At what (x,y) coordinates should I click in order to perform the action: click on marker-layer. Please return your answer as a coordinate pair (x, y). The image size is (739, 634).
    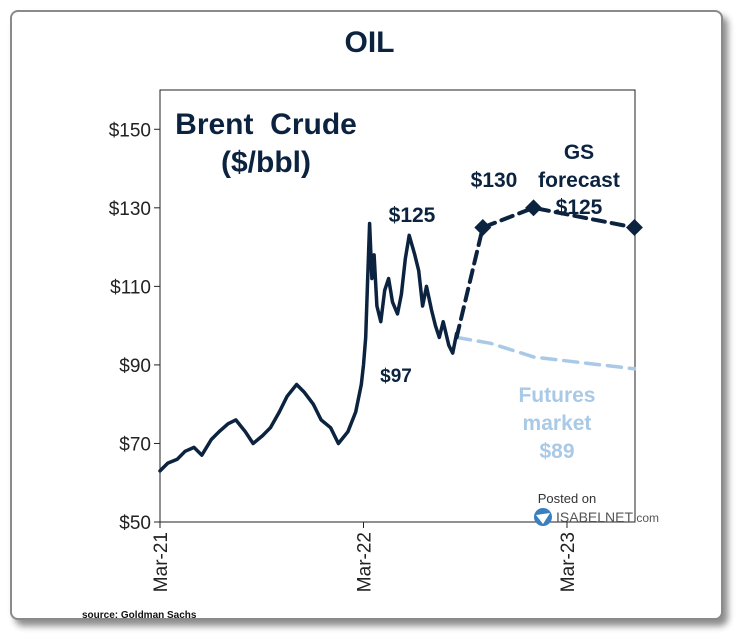
    Looking at the image, I should click on (558, 217).